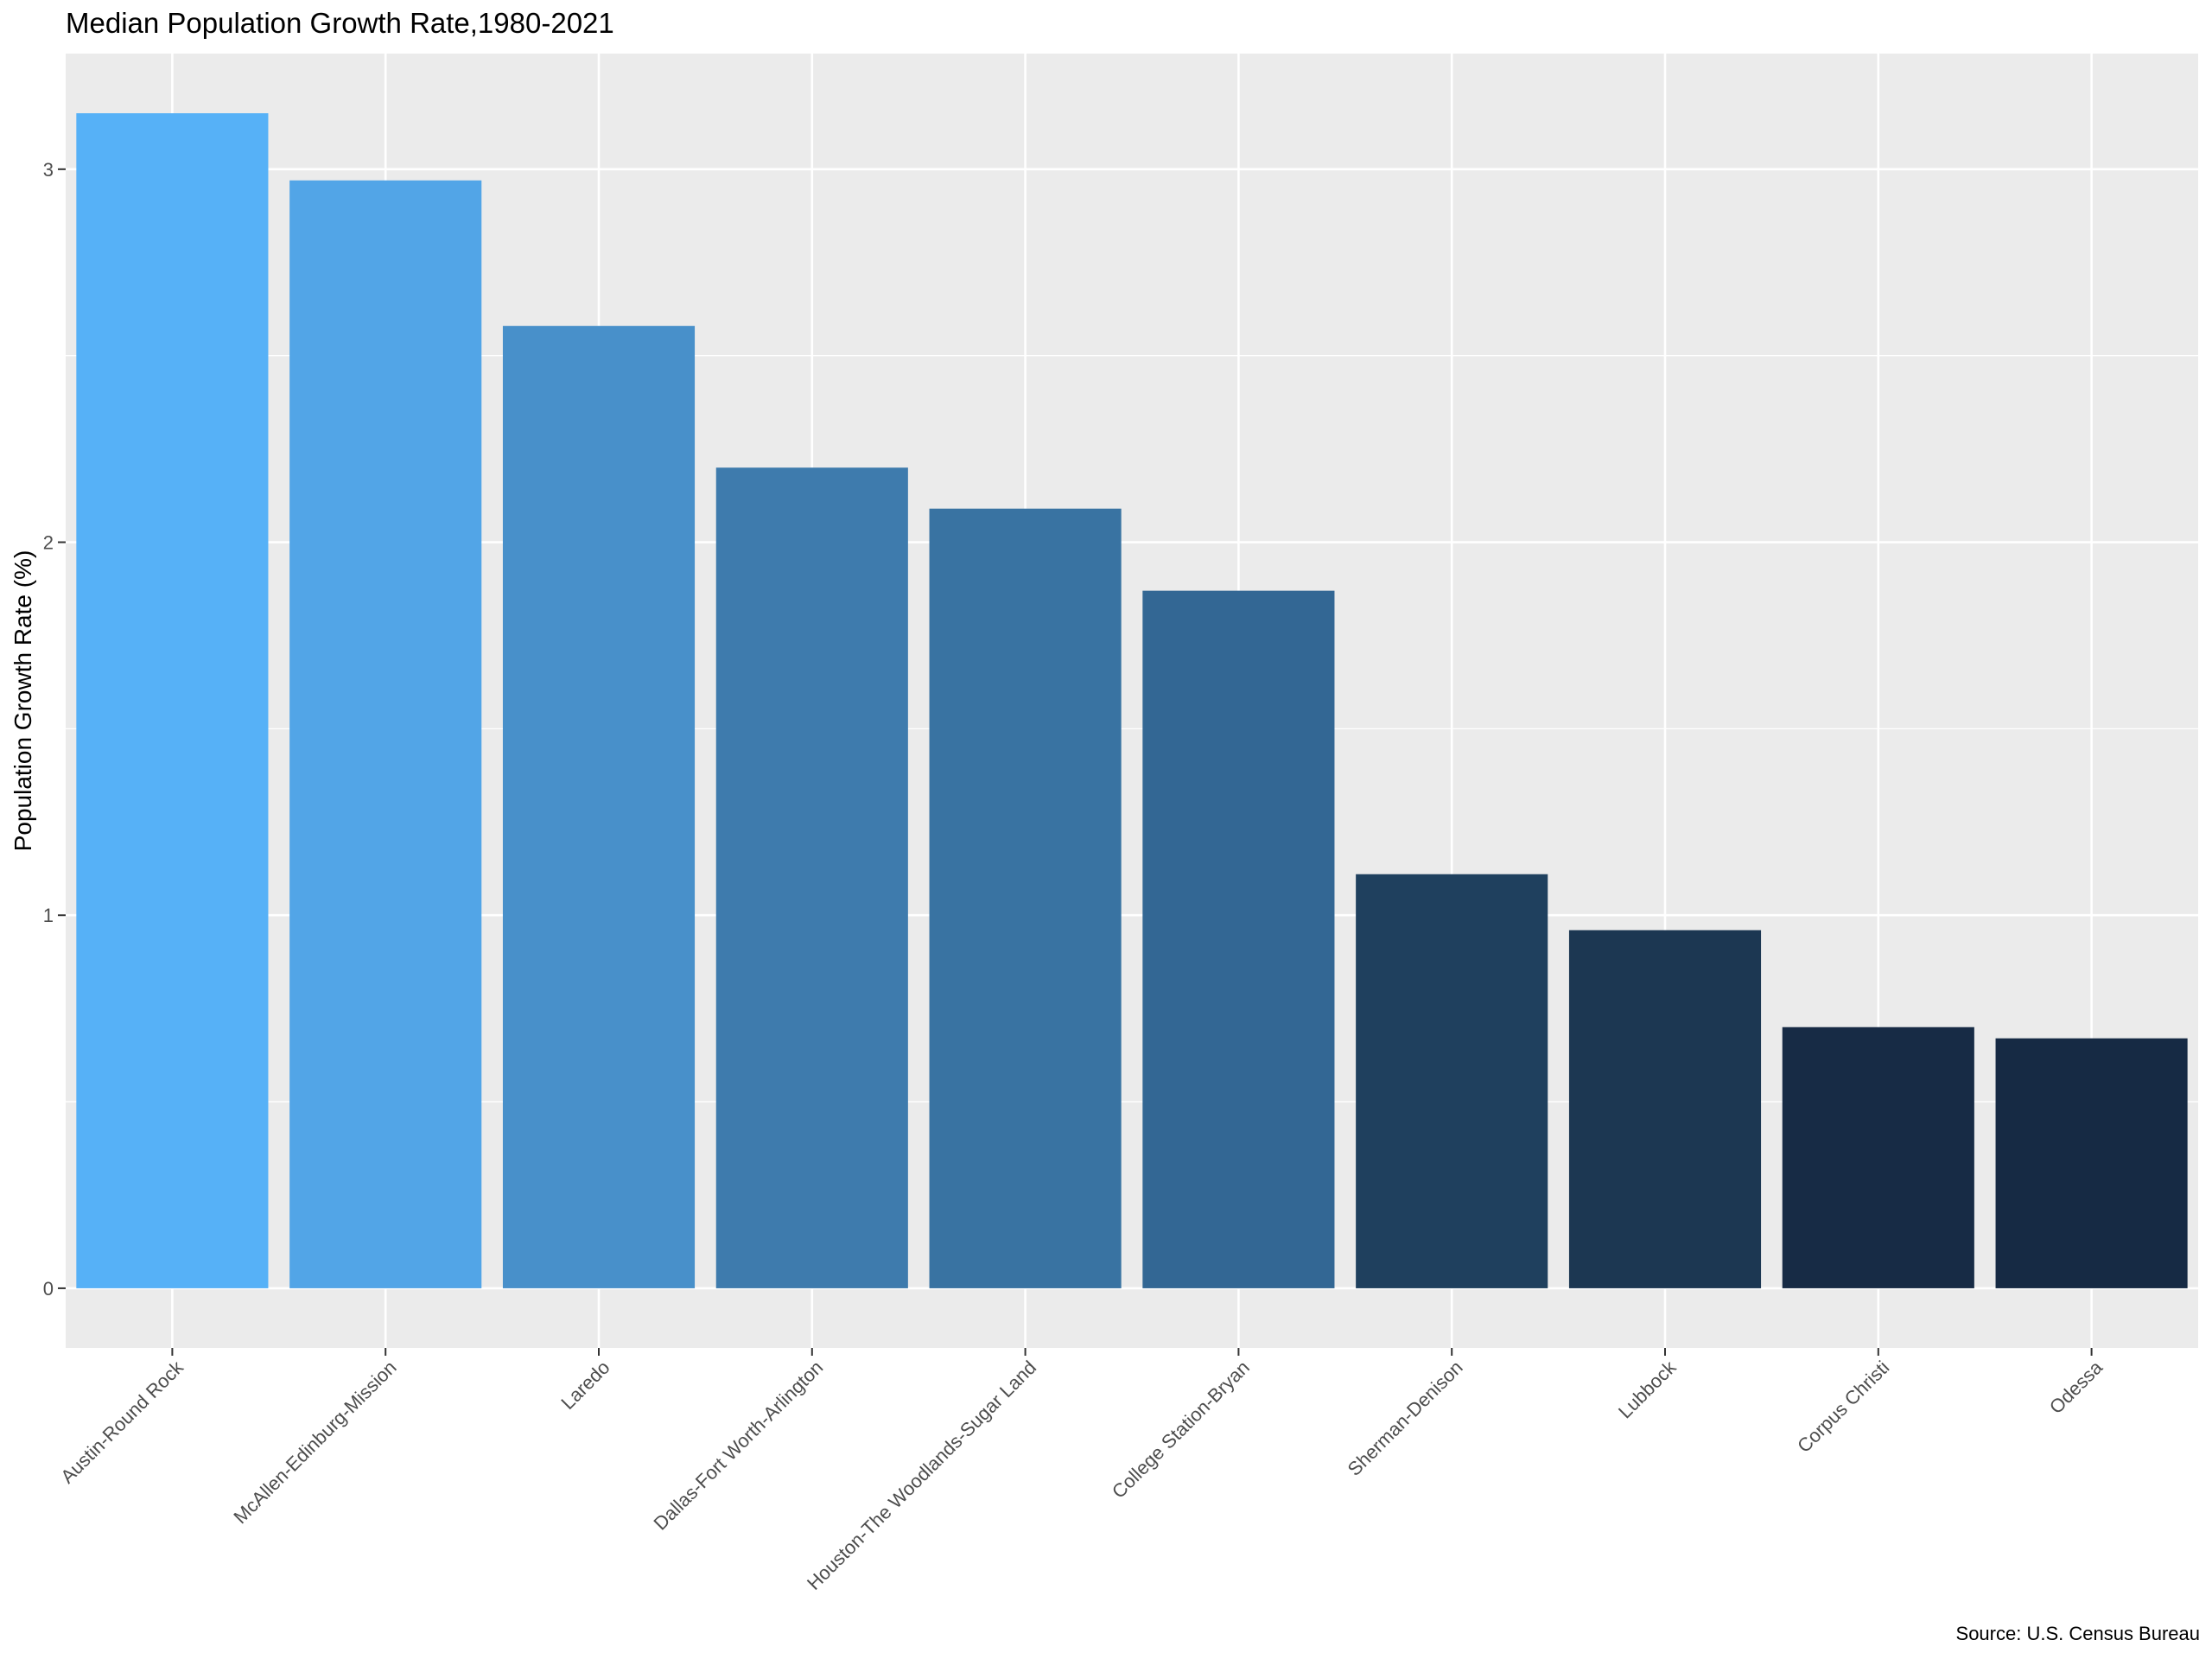  I want to click on y-axis-title: Population Growth Rate (%), so click(23, 701).